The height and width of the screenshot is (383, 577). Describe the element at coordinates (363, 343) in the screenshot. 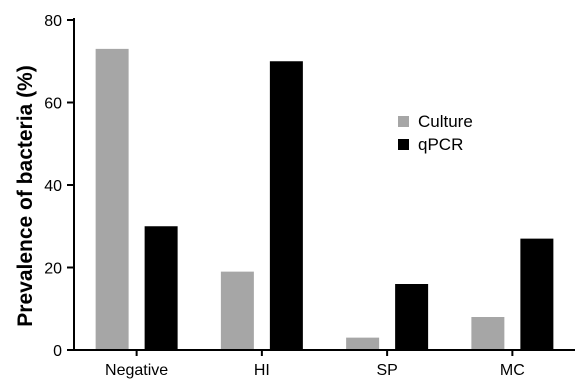

I see `bar-culture-sp` at that location.